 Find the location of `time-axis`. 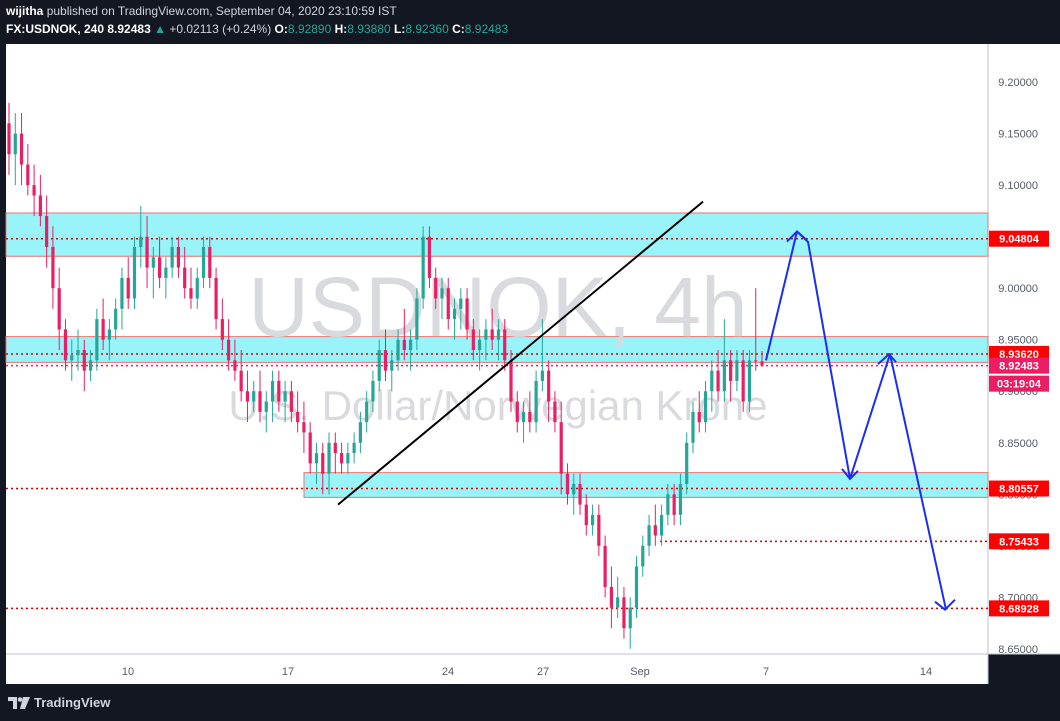

time-axis is located at coordinates (497, 669).